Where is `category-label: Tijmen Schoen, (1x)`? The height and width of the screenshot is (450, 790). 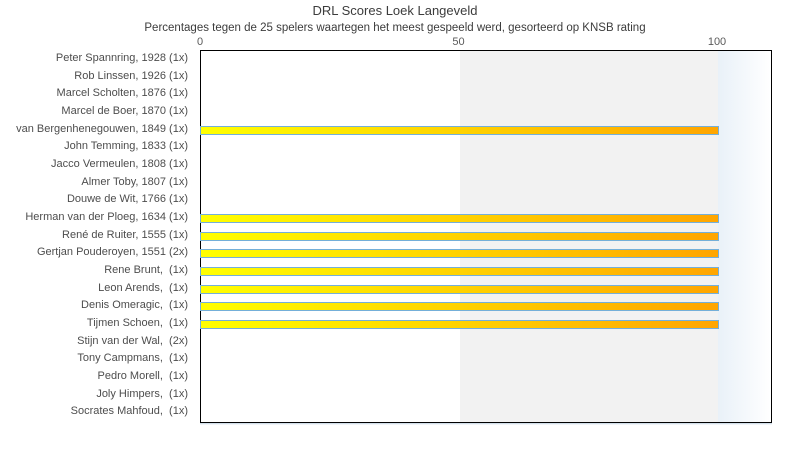
category-label: Tijmen Schoen, (1x) is located at coordinates (137, 323).